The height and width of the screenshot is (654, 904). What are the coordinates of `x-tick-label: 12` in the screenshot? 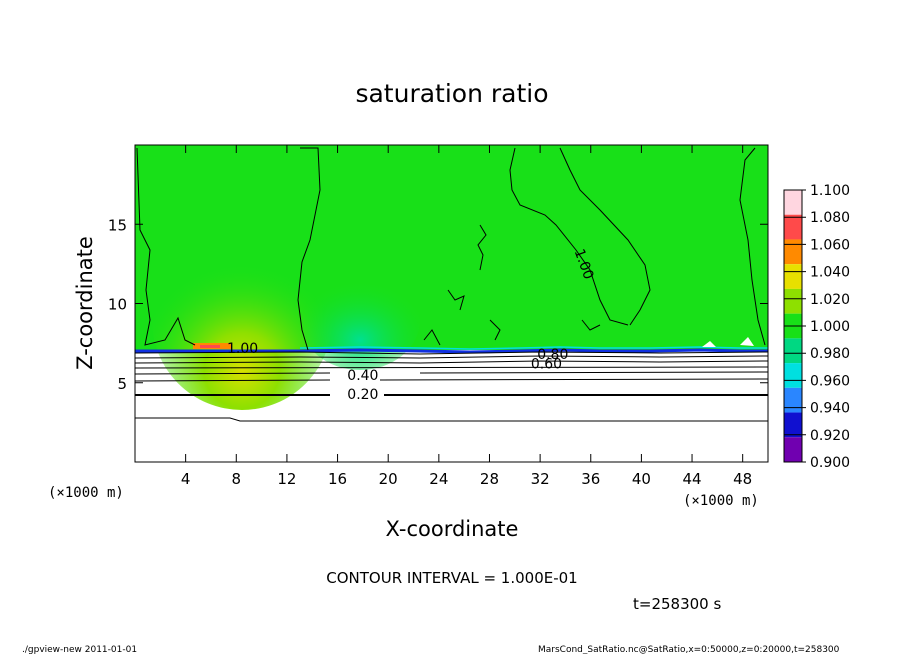 It's located at (286, 479).